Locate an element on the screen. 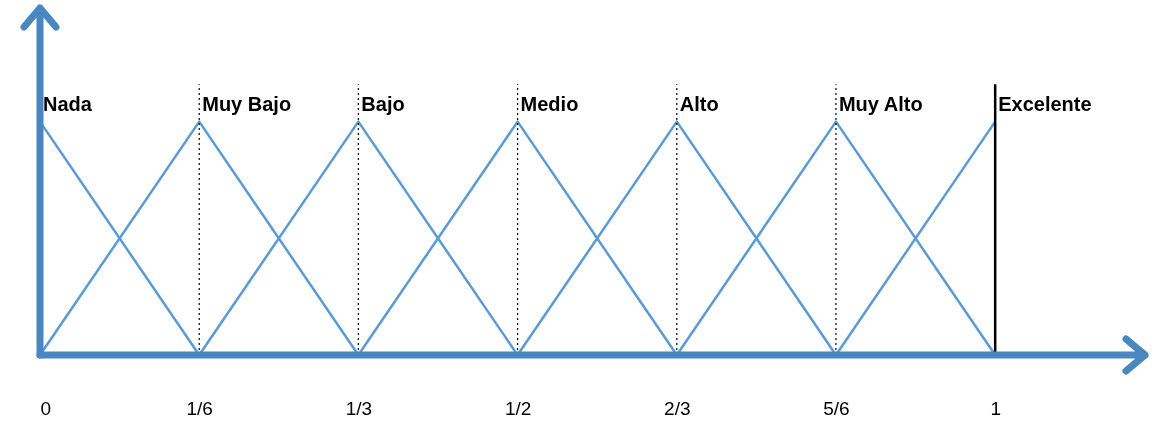 The width and height of the screenshot is (1161, 429). series-label: Alto is located at coordinates (699, 103).